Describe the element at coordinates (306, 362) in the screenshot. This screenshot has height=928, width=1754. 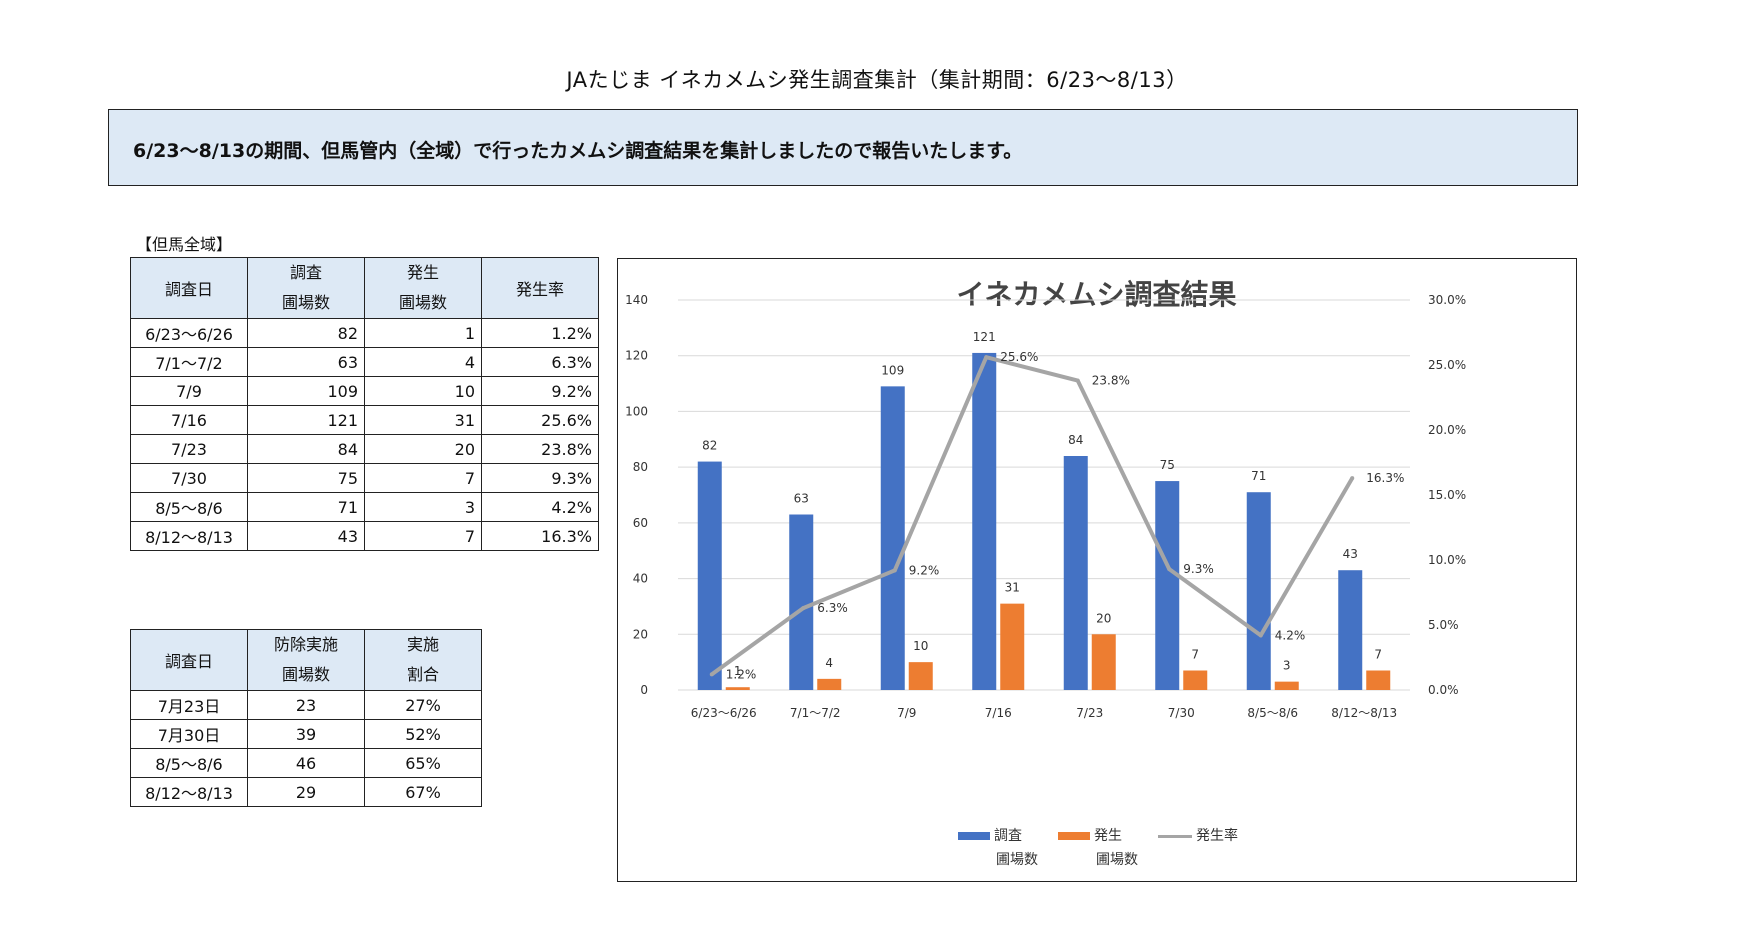
I see `cell-surveyed: 63` at that location.